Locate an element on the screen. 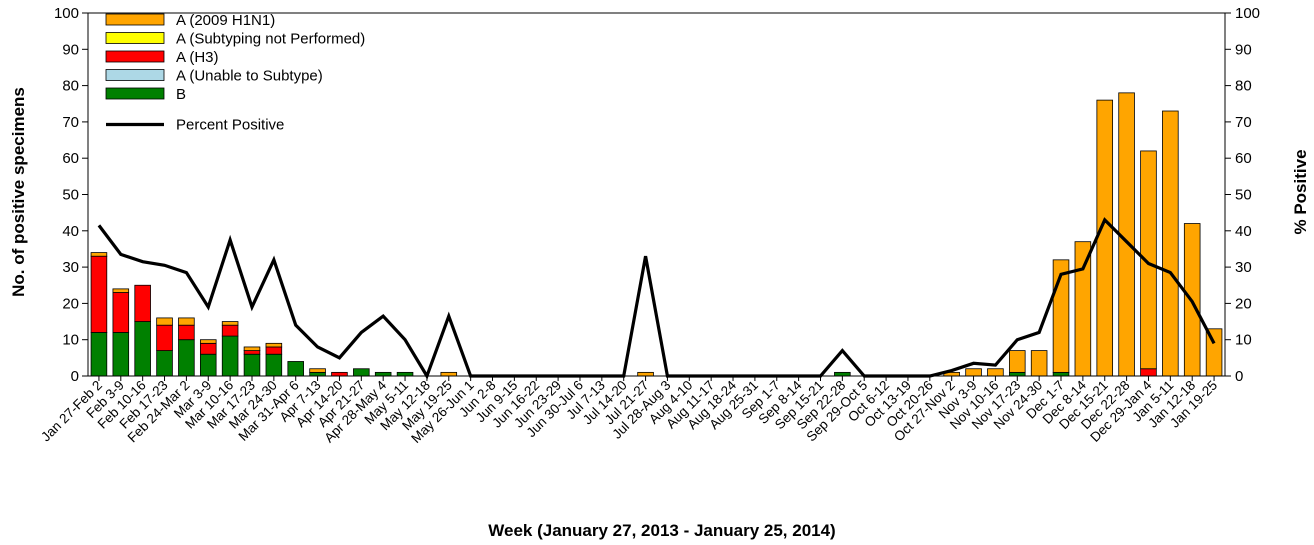 The width and height of the screenshot is (1314, 545). y2-tick-label: 30 is located at coordinates (1243, 267).